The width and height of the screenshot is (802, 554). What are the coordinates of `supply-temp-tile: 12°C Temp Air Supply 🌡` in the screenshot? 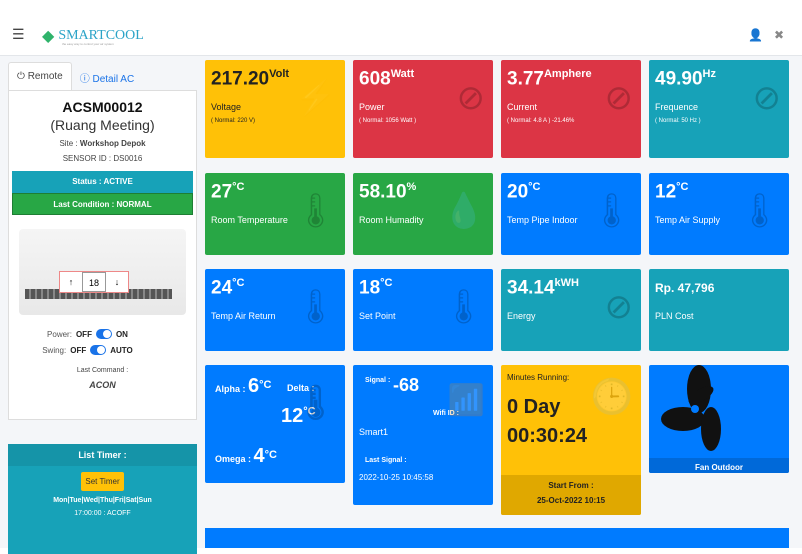 It's located at (719, 214).